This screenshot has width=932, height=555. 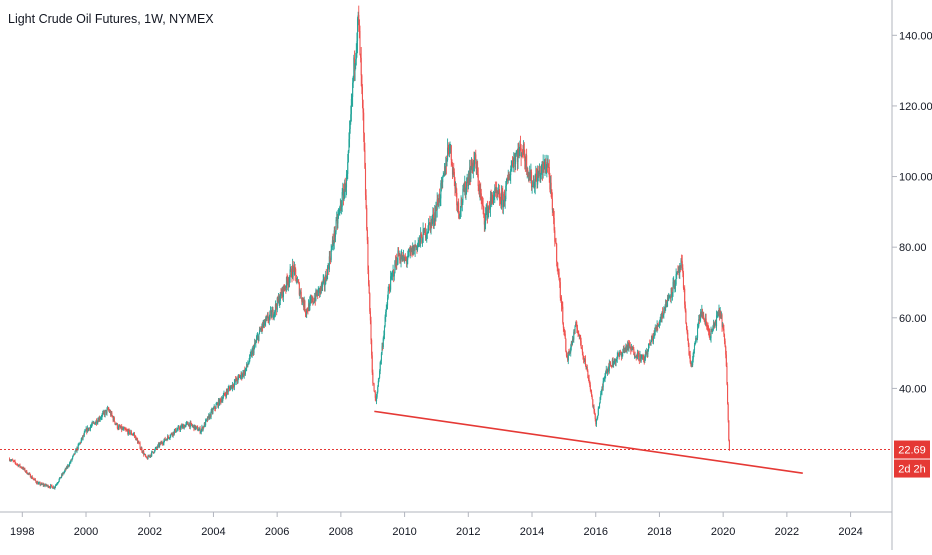 I want to click on y-tick-label: 120.00, so click(x=915, y=107).